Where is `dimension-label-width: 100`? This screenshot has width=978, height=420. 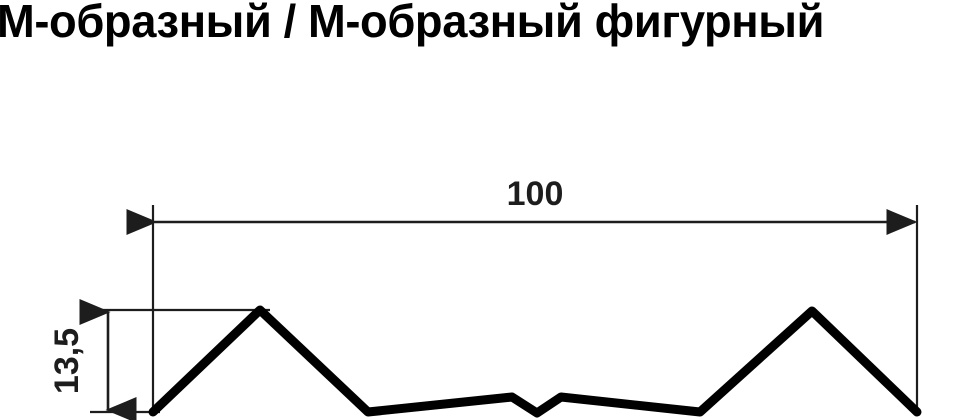 dimension-label-width: 100 is located at coordinates (535, 194).